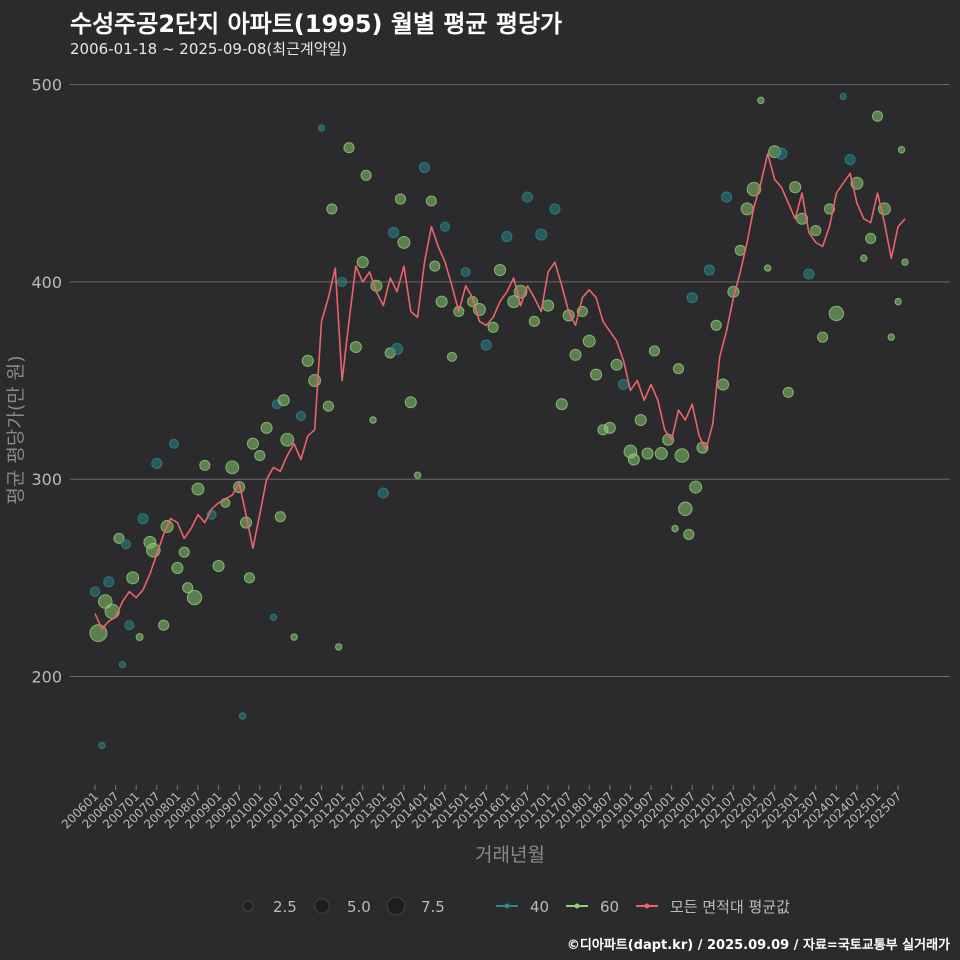  I want to click on legend-series-label: 40, so click(539, 907).